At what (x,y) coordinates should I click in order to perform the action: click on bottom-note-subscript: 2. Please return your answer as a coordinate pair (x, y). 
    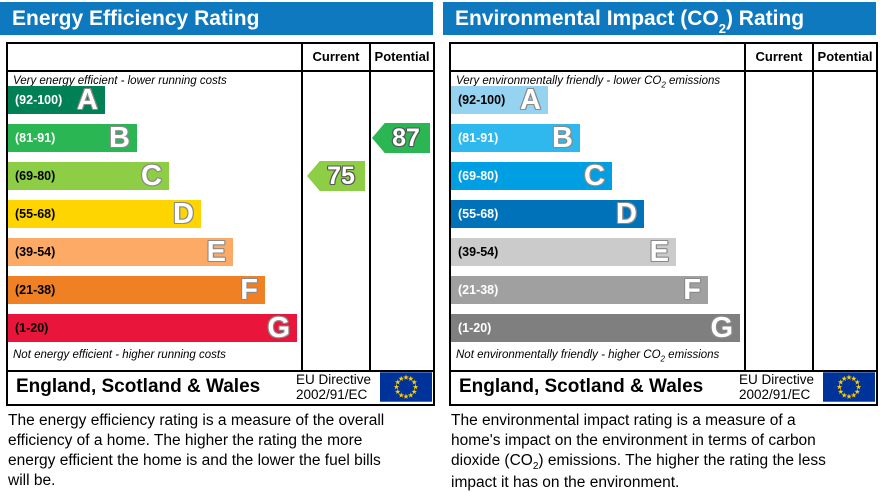
    Looking at the image, I should click on (662, 359).